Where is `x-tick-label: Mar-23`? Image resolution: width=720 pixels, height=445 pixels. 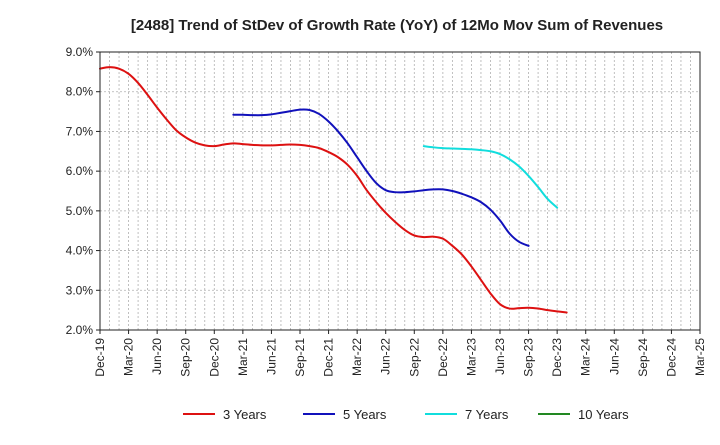 x-tick-label: Mar-23 is located at coordinates (471, 357).